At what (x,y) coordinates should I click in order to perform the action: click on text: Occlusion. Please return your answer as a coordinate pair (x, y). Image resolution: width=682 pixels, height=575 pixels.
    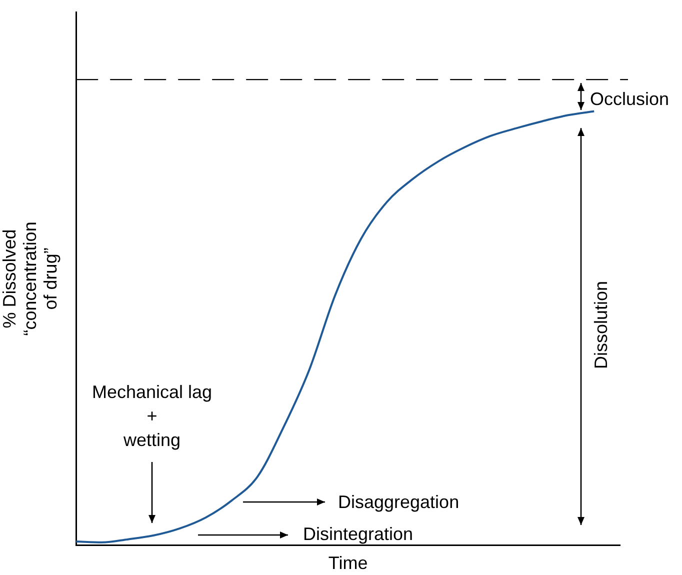
    Looking at the image, I should click on (630, 98).